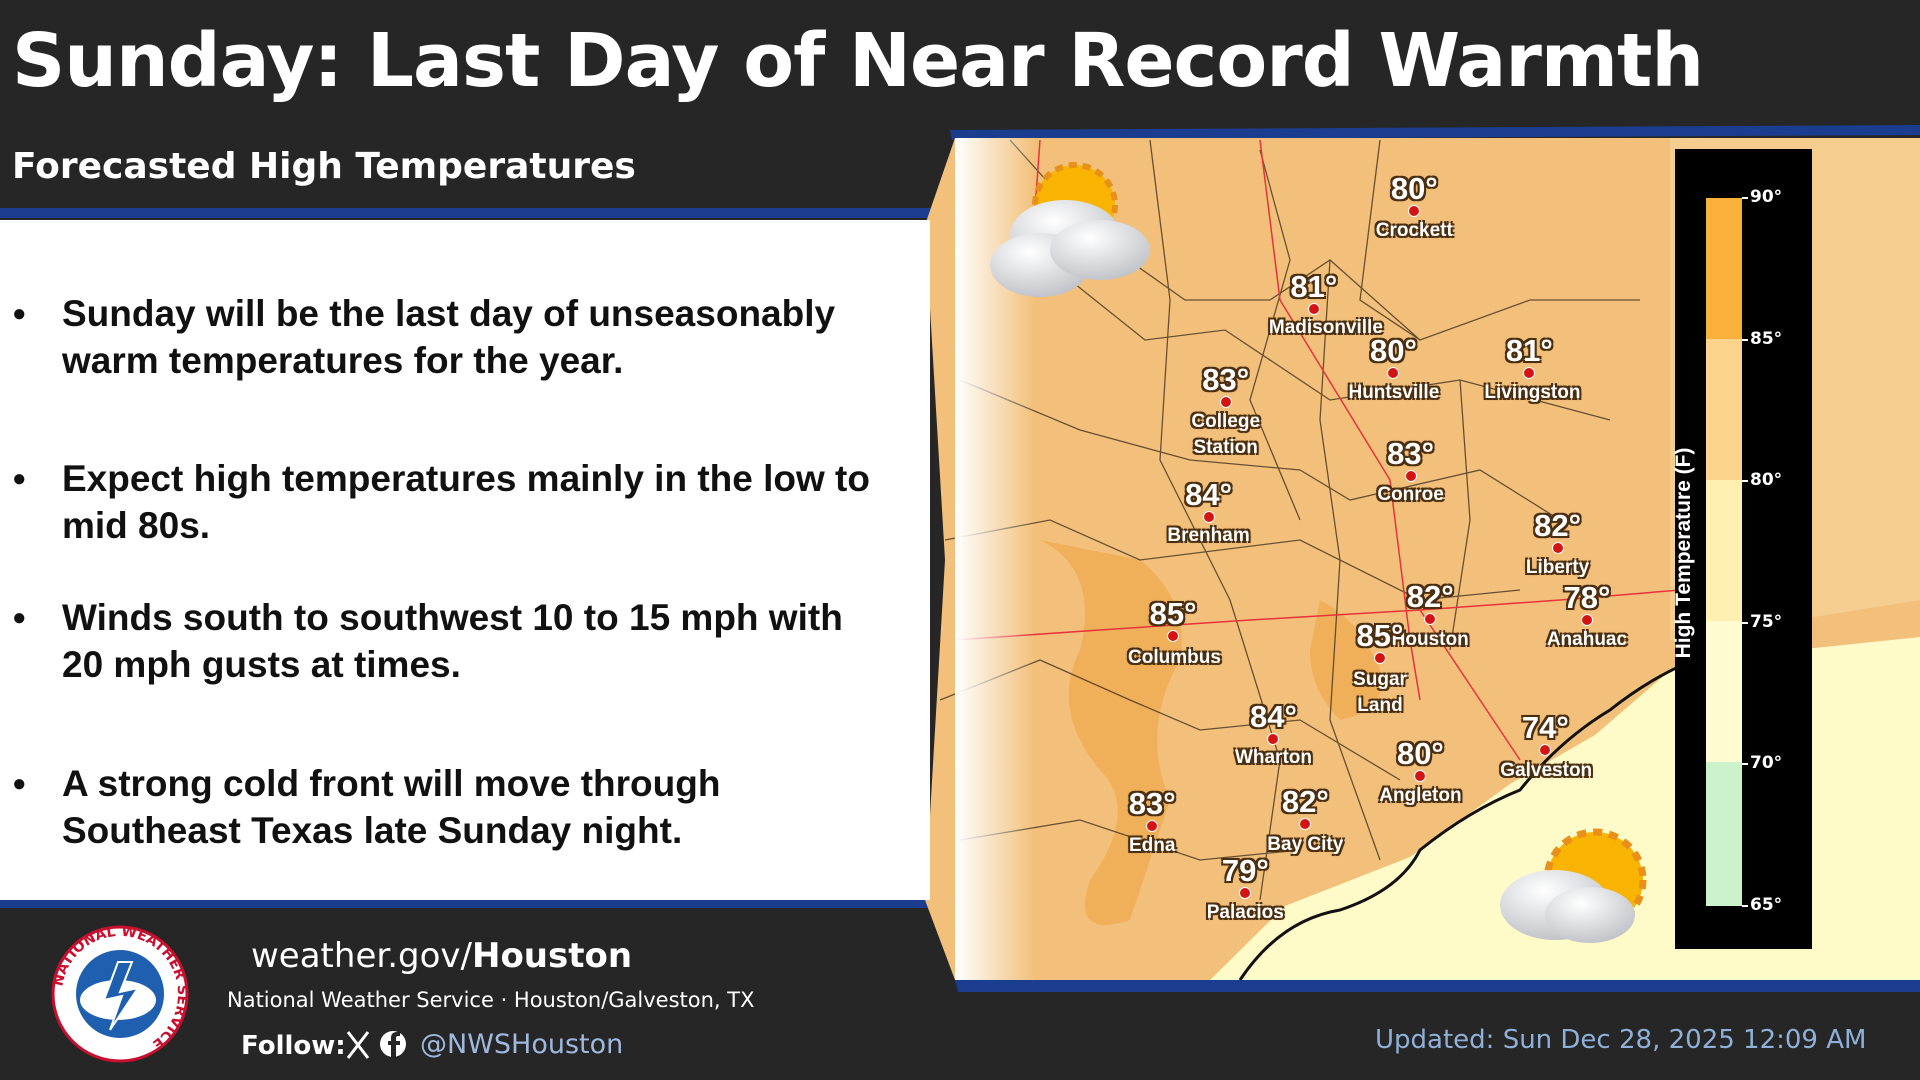 Image resolution: width=1920 pixels, height=1080 pixels. I want to click on legend-title: High Temperature (F), so click(1683, 553).